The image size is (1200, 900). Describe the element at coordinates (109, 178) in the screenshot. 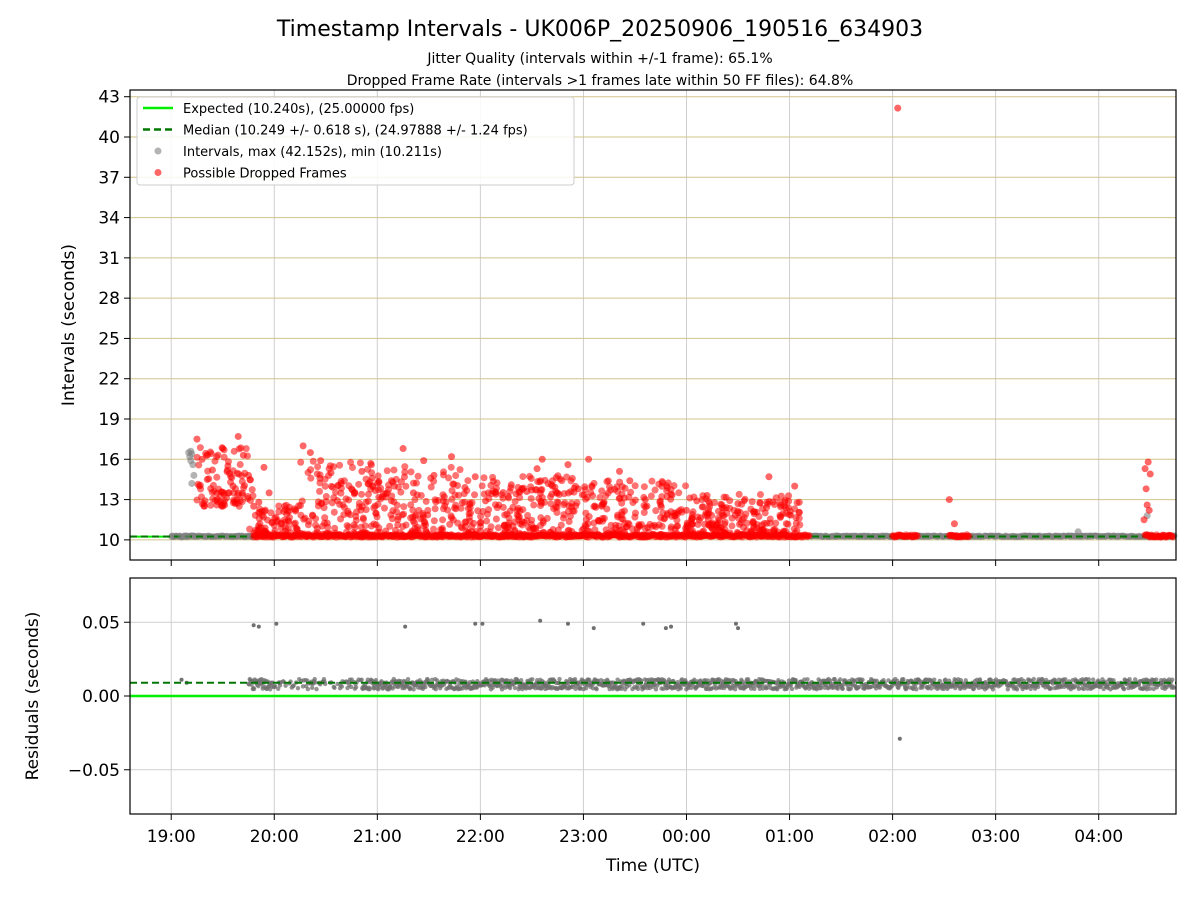

I see `top-y-tick-label: 37` at that location.